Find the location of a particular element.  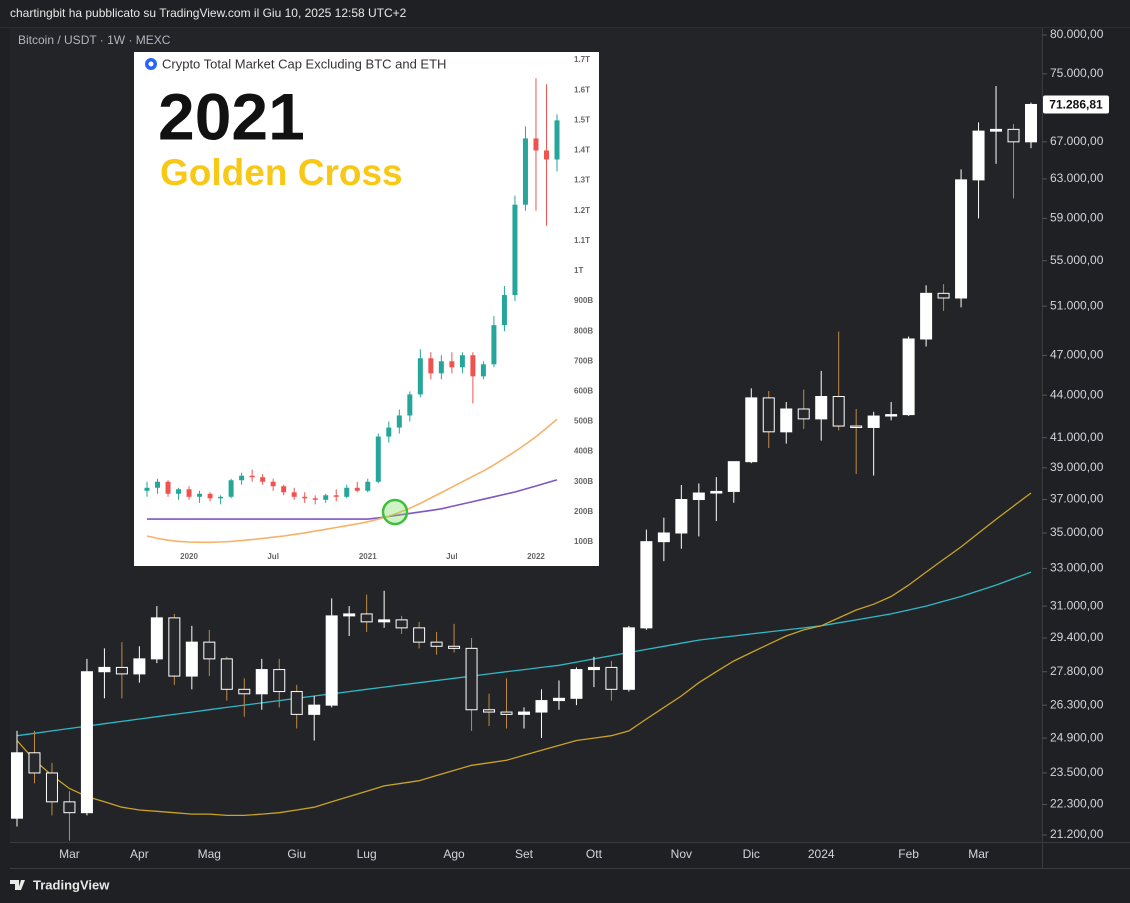

y-tick-label: 47.000,00 is located at coordinates (1077, 355).